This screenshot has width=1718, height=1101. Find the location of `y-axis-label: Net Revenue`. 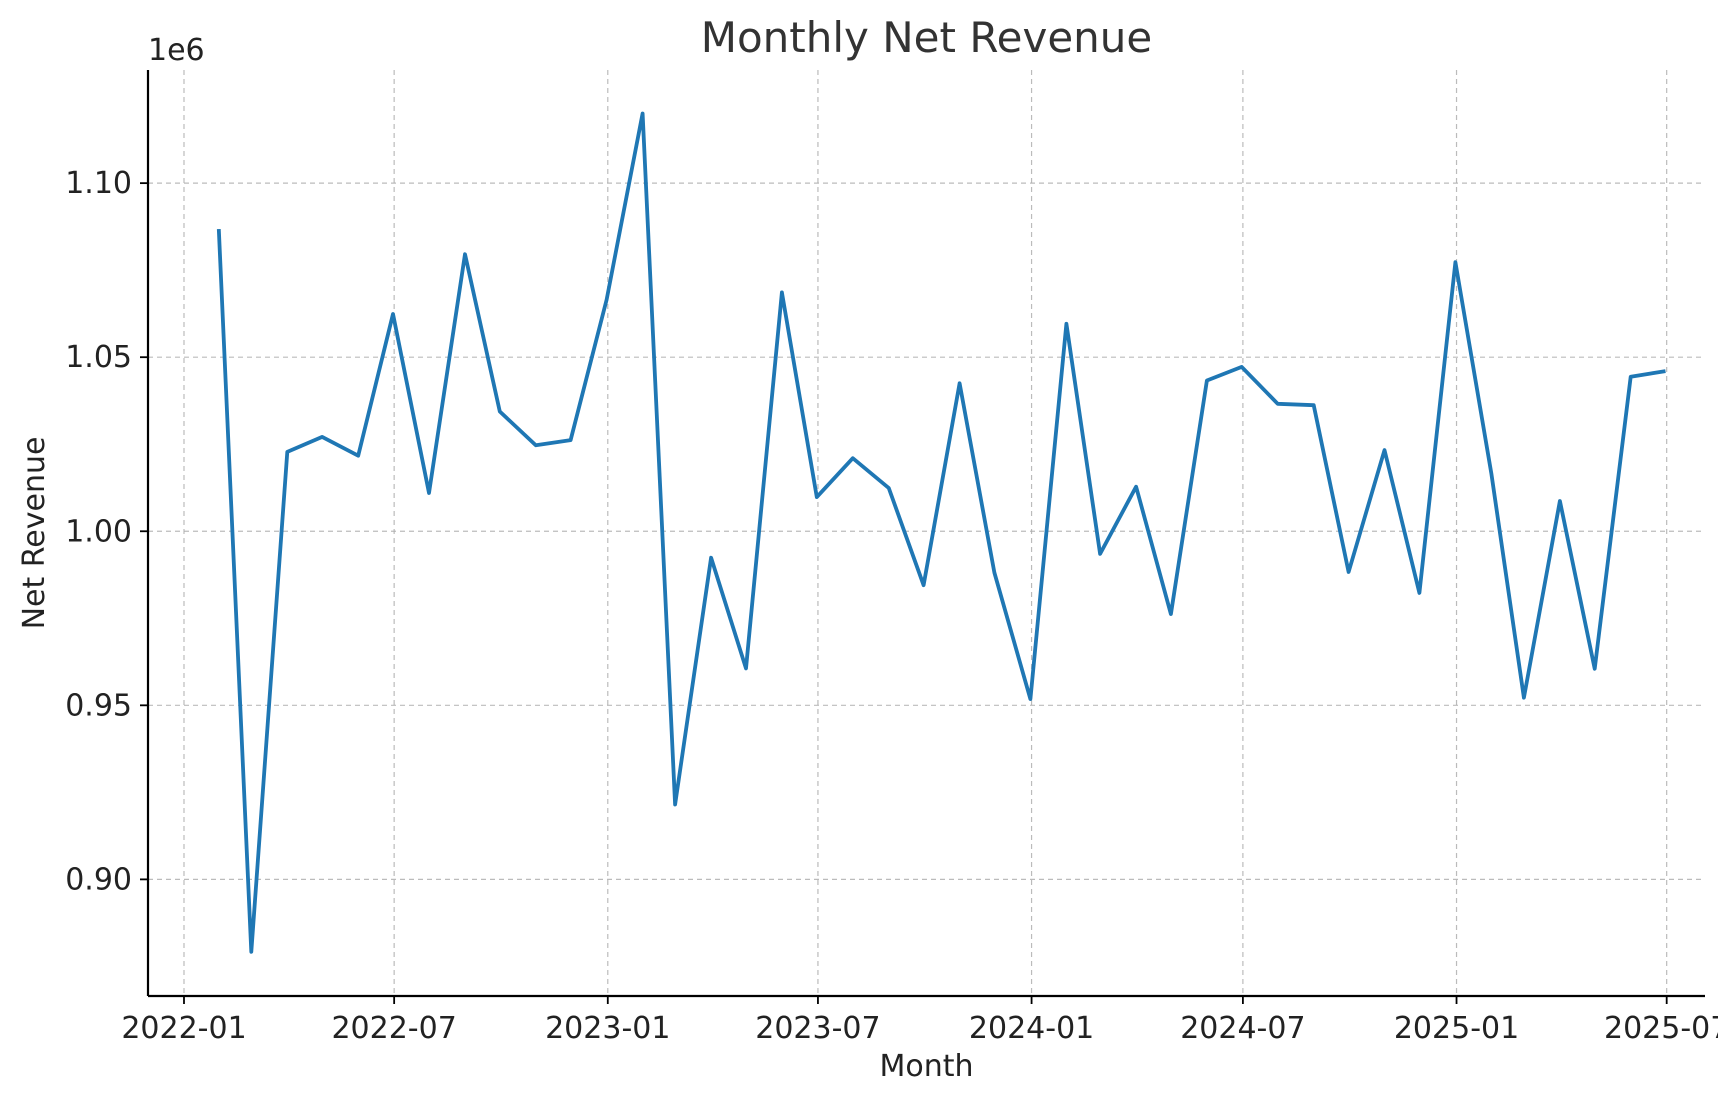

y-axis-label: Net Revenue is located at coordinates (34, 533).